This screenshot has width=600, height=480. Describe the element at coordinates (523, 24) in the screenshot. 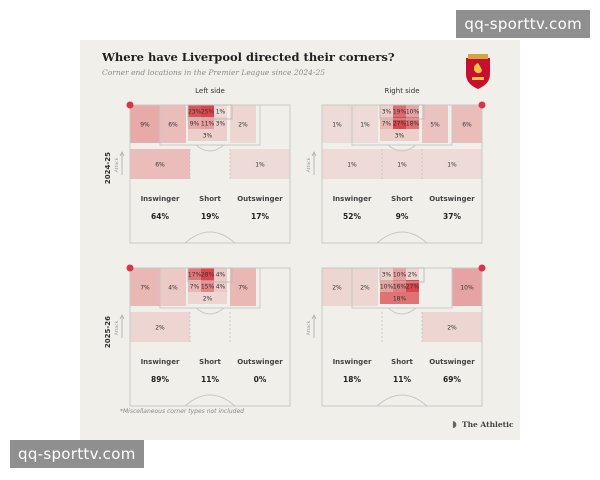

I see `watermark-top: qq-sporttv.com` at that location.